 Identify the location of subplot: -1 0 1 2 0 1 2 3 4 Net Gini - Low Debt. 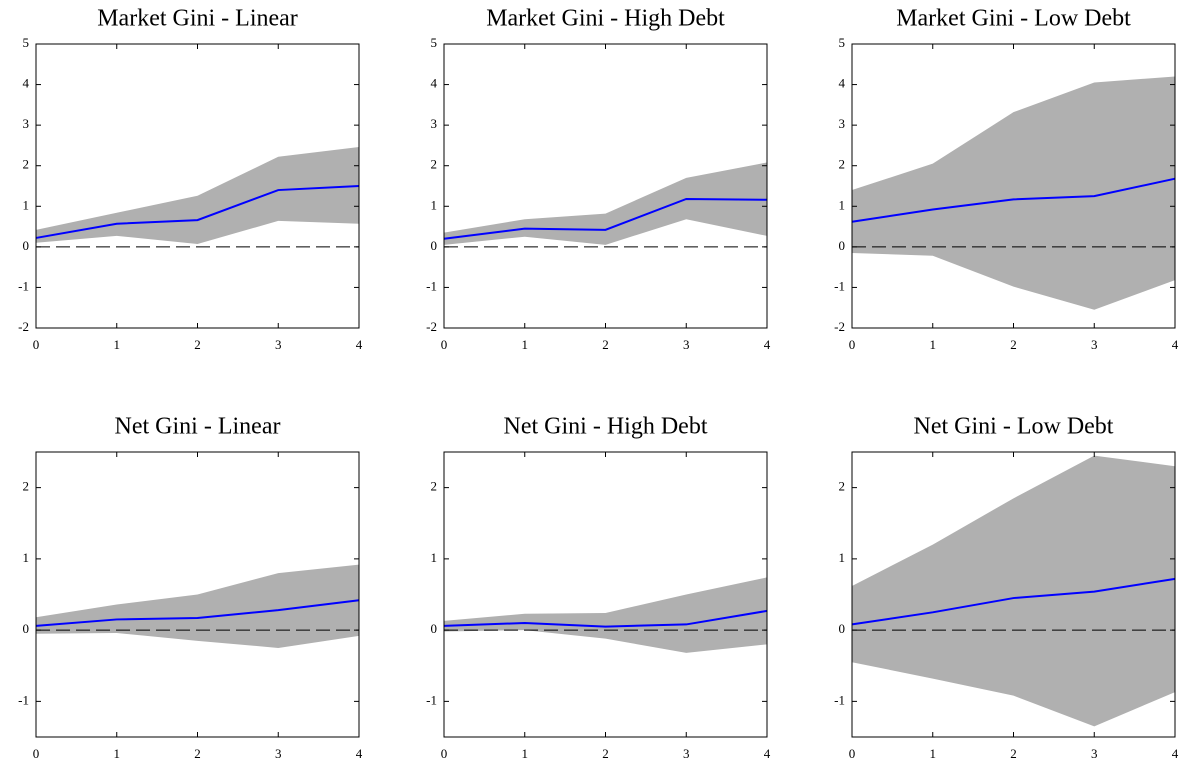
(1006, 587).